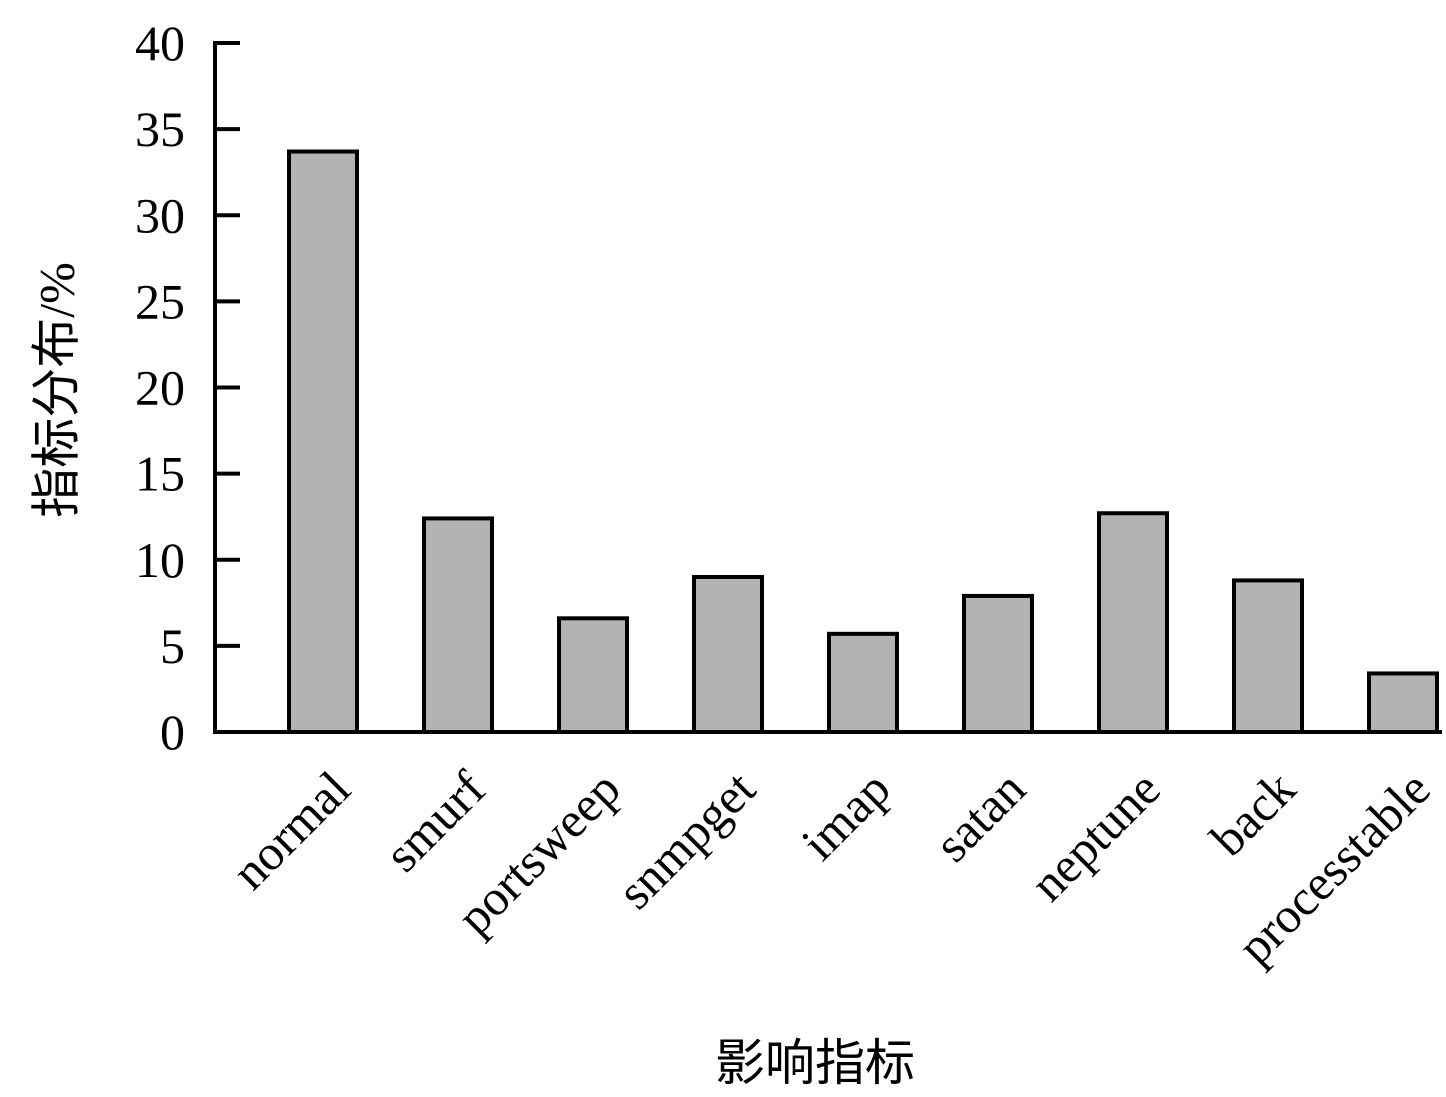  I want to click on y-tick-label: 10, so click(160, 560).